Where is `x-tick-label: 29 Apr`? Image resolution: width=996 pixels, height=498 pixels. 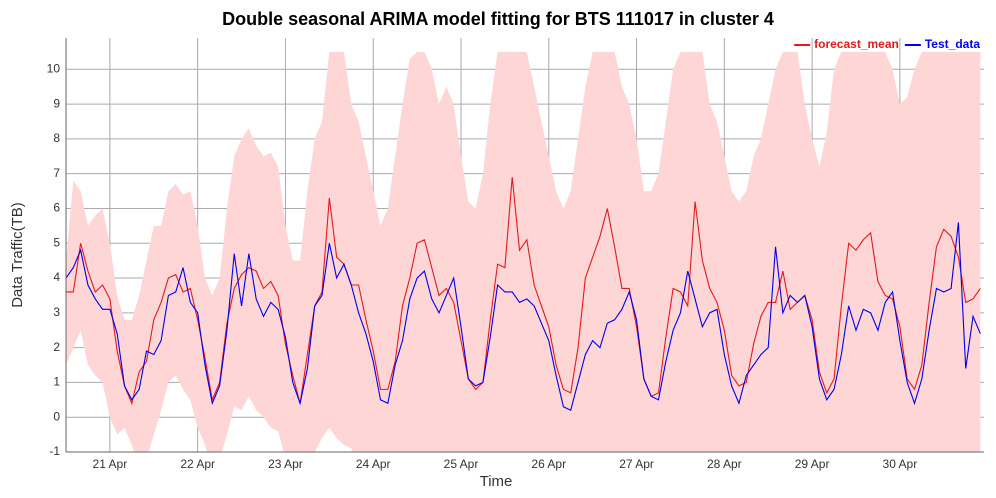 x-tick-label: 29 Apr is located at coordinates (812, 464).